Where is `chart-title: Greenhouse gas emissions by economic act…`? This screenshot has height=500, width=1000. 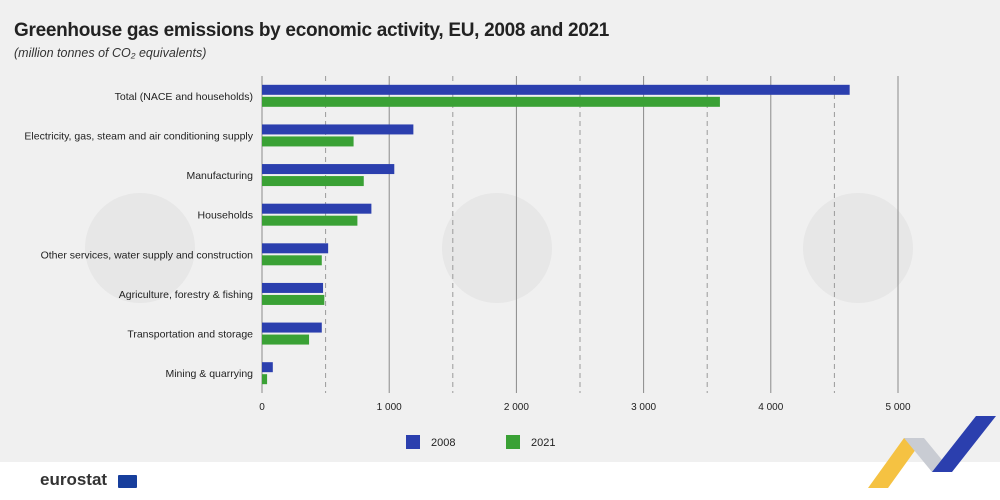 chart-title: Greenhouse gas emissions by economic act… is located at coordinates (312, 30).